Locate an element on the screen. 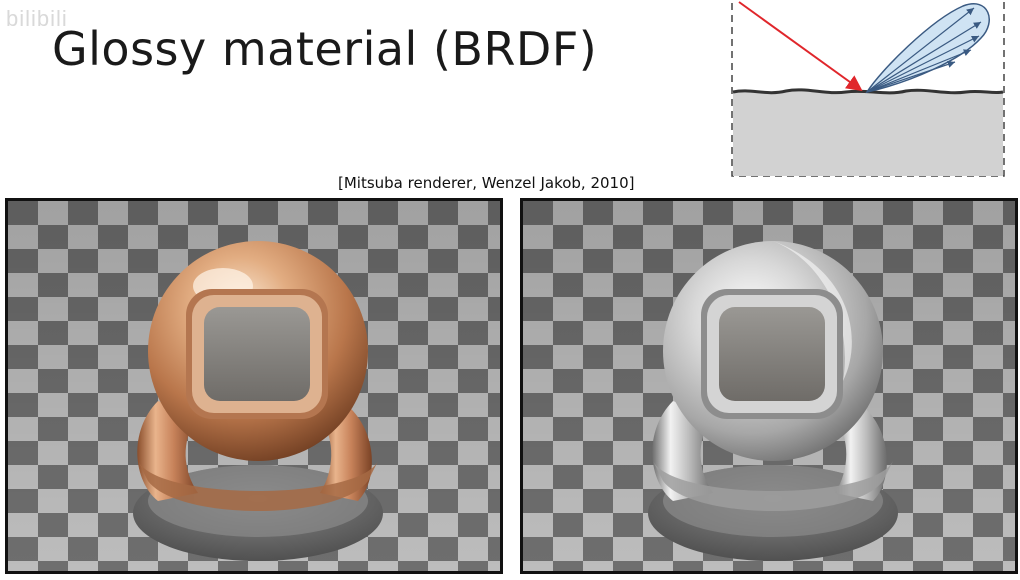 The width and height of the screenshot is (1020, 580). surface-block is located at coordinates (868, 132).